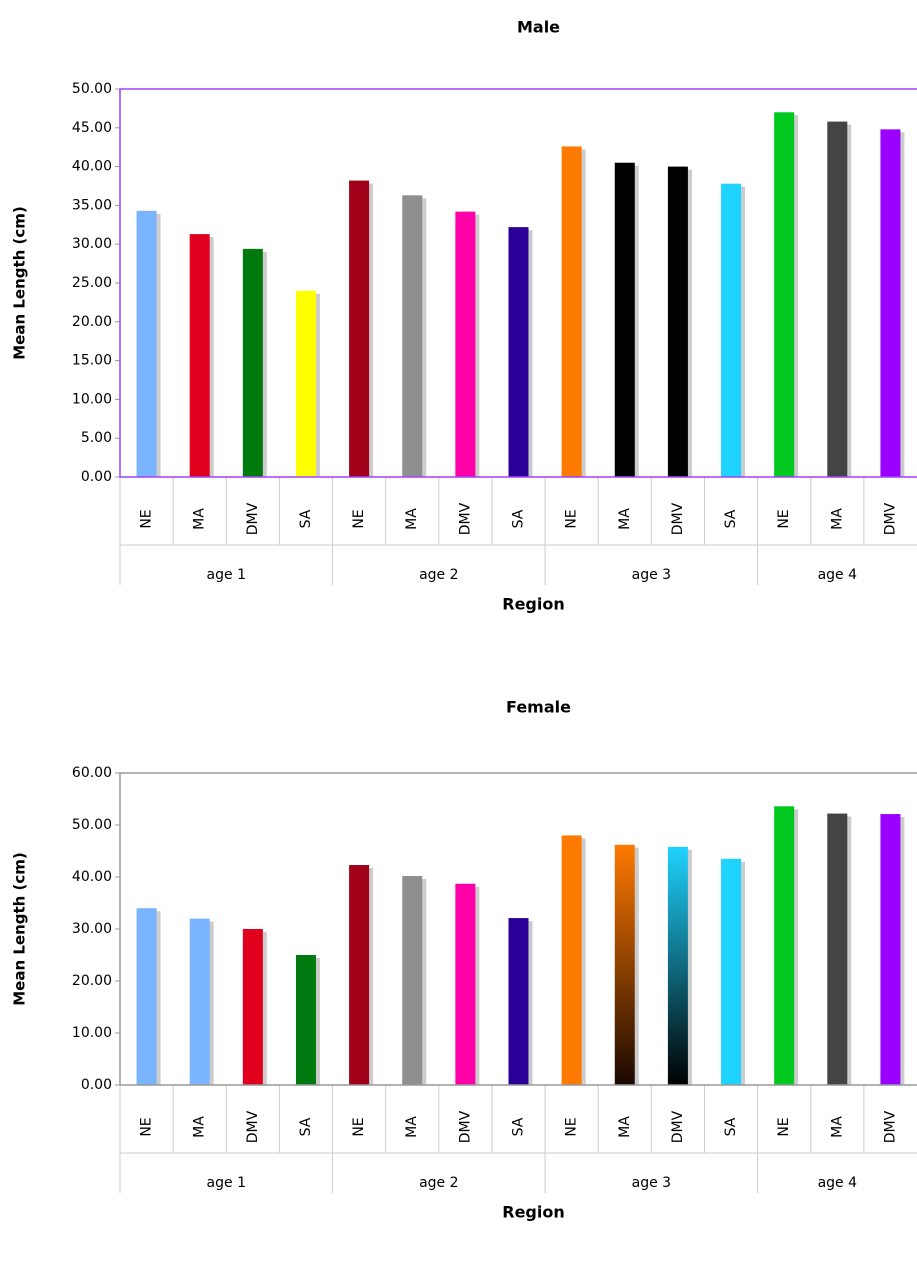 The height and width of the screenshot is (1285, 917). What do you see at coordinates (92, 128) in the screenshot?
I see `y-tick-label: 45.00` at bounding box center [92, 128].